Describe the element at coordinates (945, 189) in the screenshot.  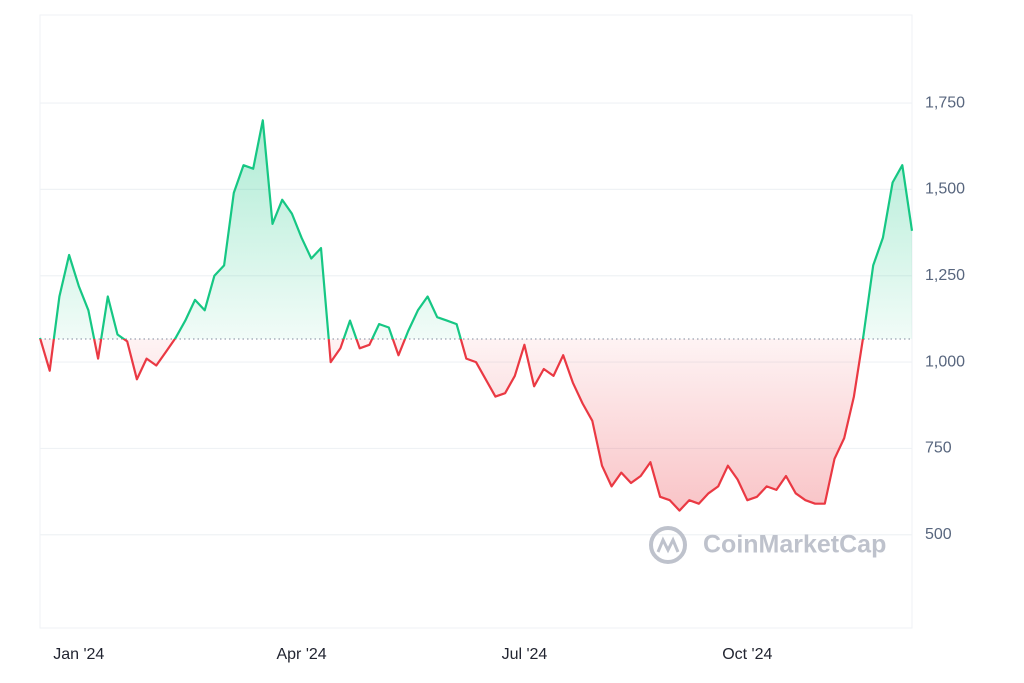
I see `y-tick-label: 1,500` at that location.